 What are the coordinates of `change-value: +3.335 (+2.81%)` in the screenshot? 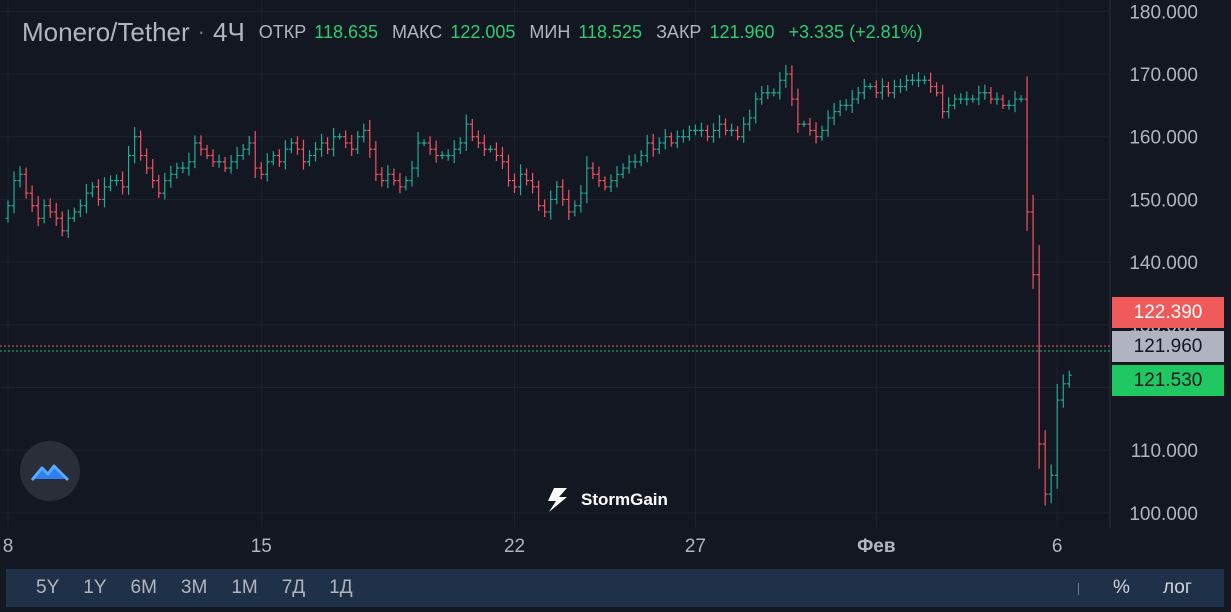 It's located at (855, 31).